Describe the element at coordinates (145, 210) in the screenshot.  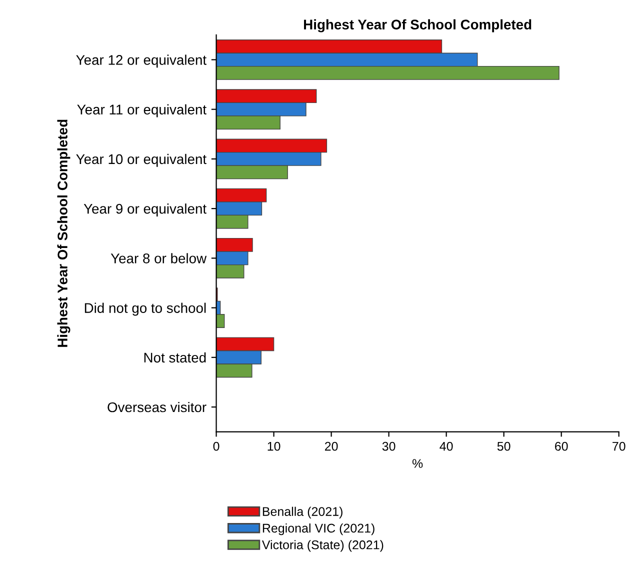
I see `y-tick-label: Year 9 or equivalent` at that location.